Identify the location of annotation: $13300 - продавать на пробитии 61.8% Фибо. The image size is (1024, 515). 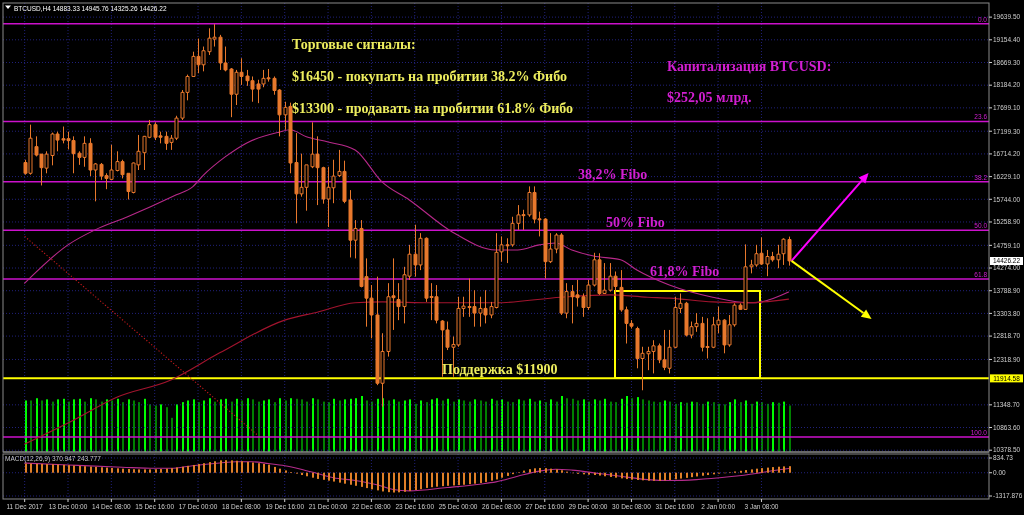
(433, 108).